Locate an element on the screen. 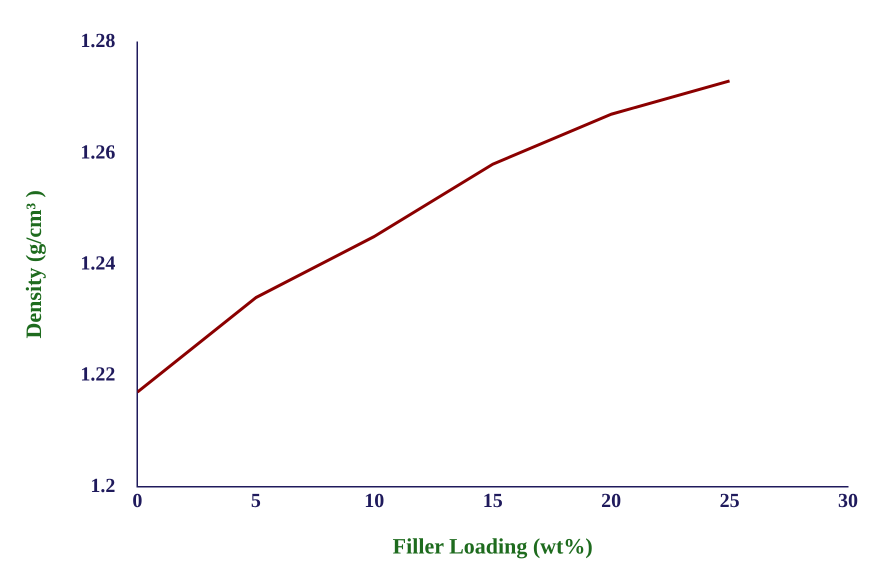 This screenshot has width=878, height=580. x-tick-label: 25 is located at coordinates (730, 501).